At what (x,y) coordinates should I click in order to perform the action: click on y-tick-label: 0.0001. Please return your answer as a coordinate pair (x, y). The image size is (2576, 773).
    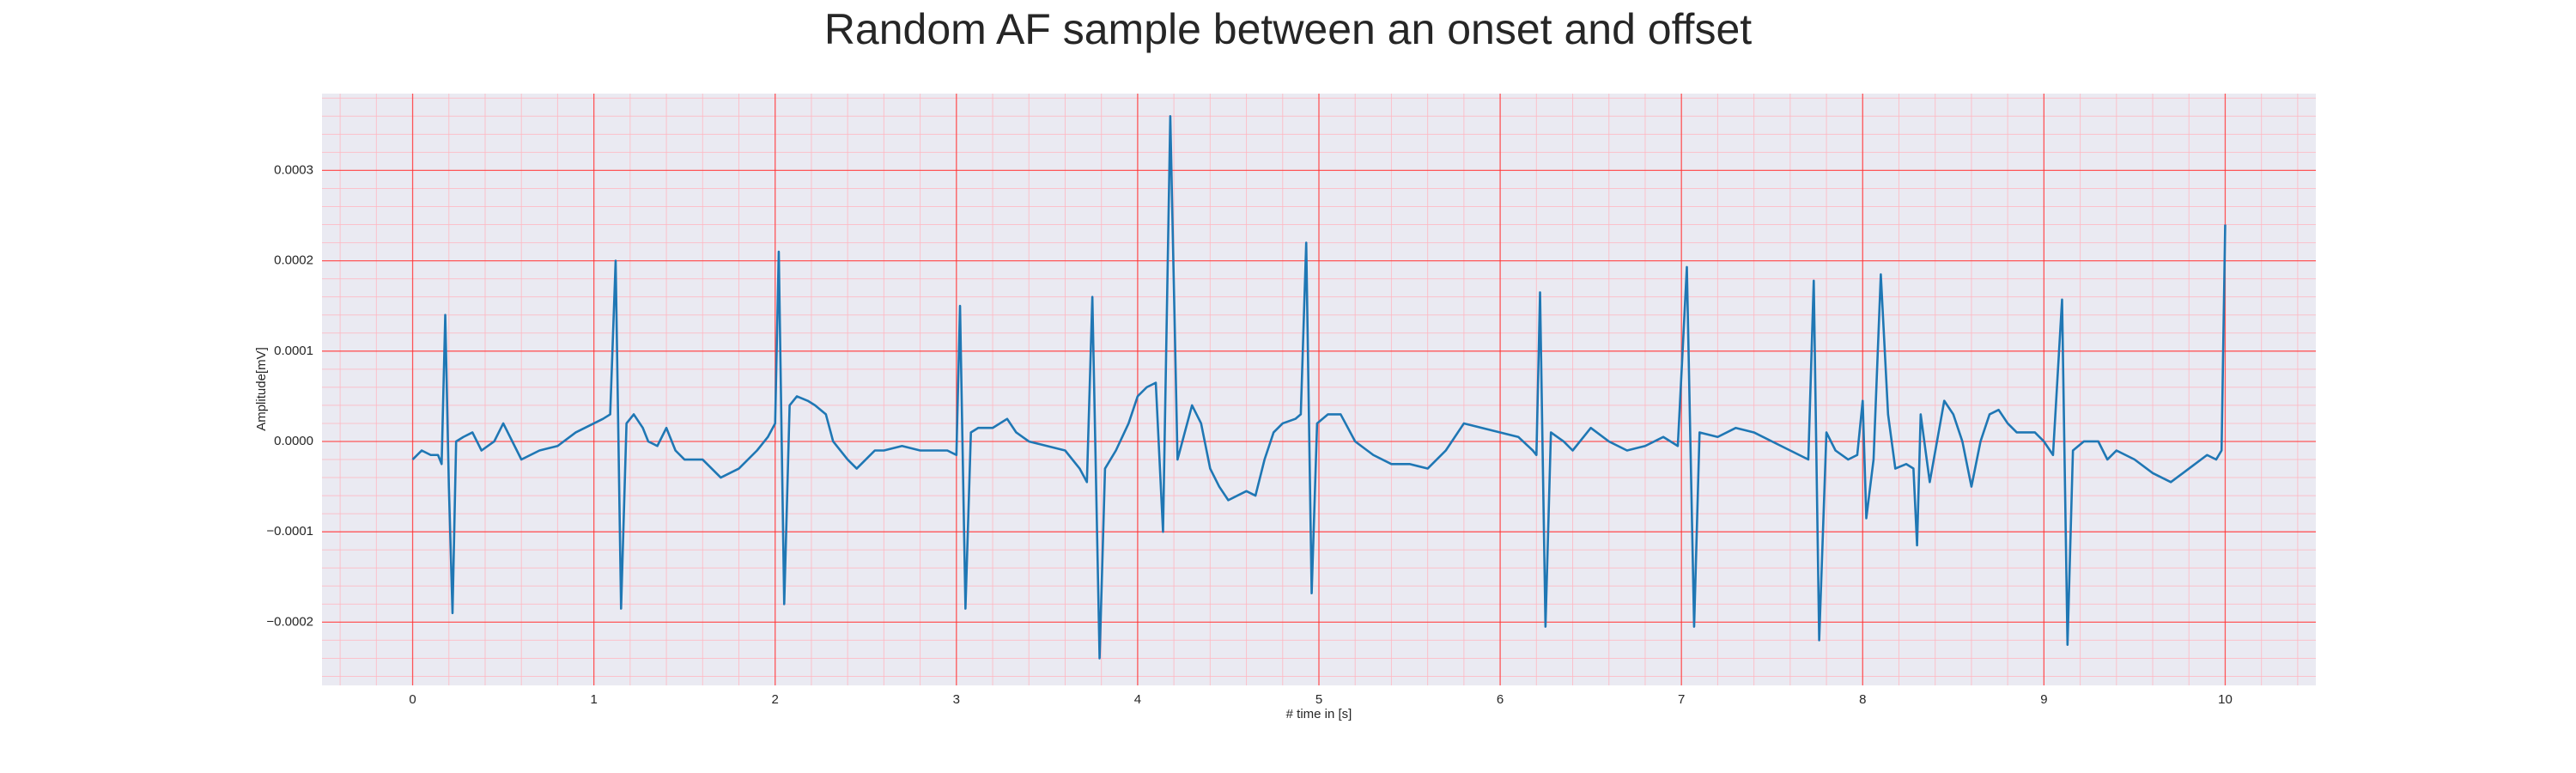
    Looking at the image, I should click on (293, 351).